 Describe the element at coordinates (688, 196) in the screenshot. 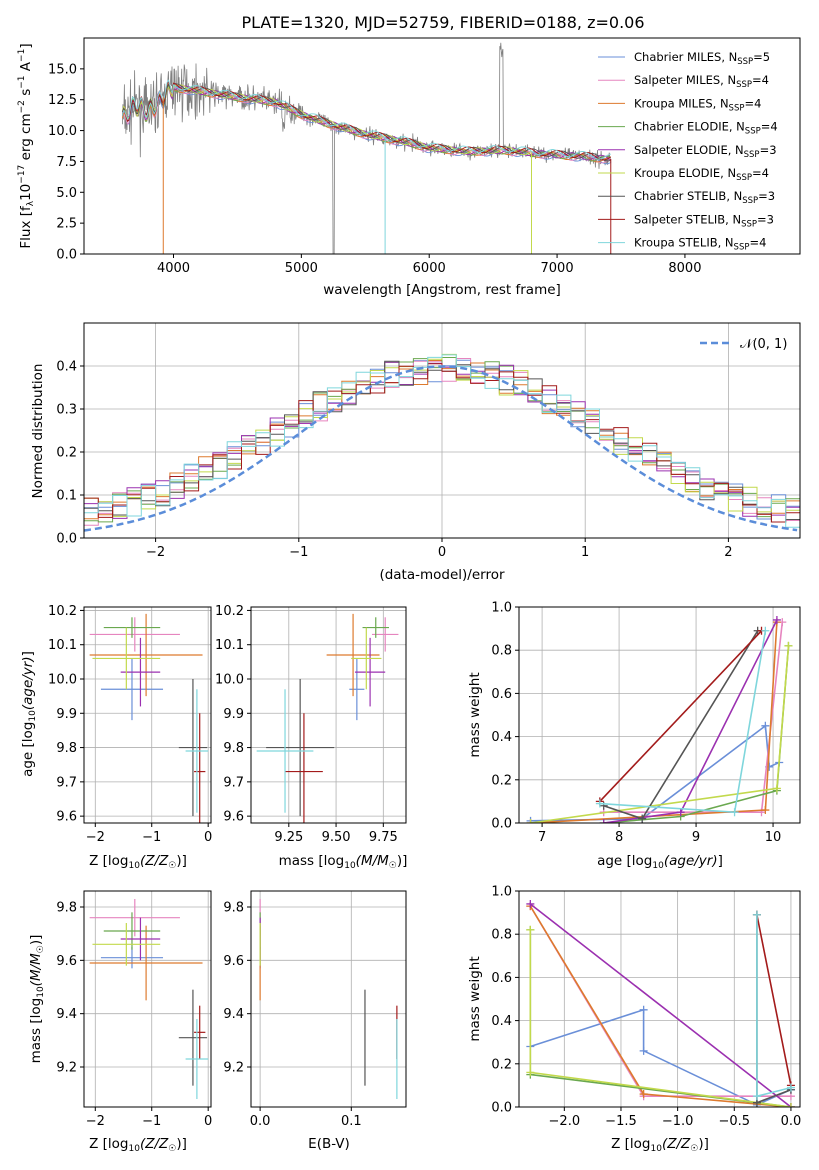

I see `legend-text: Chabrier STELIB, N` at that location.